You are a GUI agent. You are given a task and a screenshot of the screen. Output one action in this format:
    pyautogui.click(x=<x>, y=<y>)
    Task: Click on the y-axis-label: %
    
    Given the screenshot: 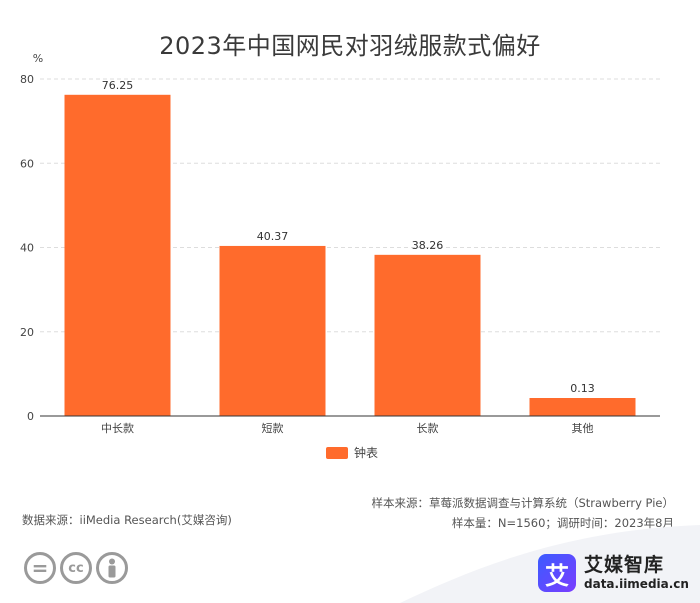 What is the action you would take?
    pyautogui.click(x=38, y=58)
    